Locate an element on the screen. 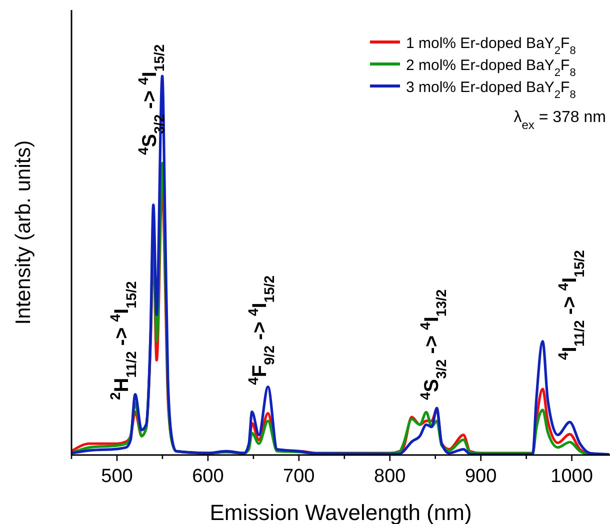  y-axis-title: Intensity (arb. units) is located at coordinates (23, 232).